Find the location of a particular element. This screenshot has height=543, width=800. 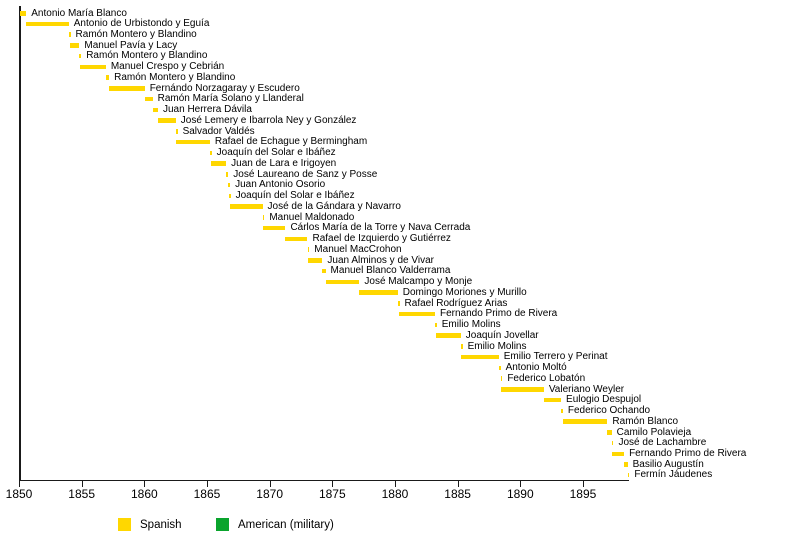

bar-label: Camilo Polavieja is located at coordinates (654, 432).